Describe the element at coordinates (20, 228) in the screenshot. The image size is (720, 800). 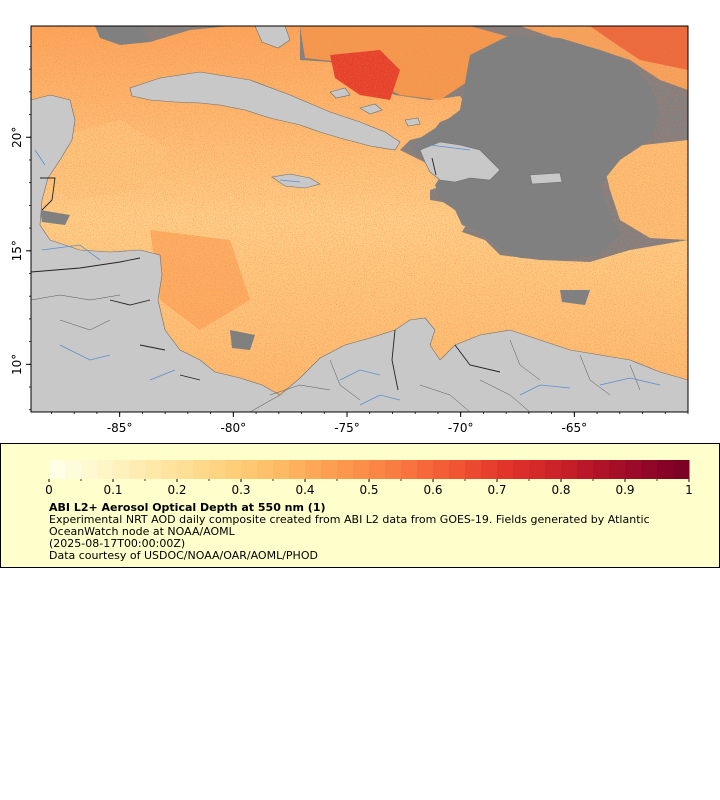
I see `lat-axis: 20° 15° 10°` at that location.